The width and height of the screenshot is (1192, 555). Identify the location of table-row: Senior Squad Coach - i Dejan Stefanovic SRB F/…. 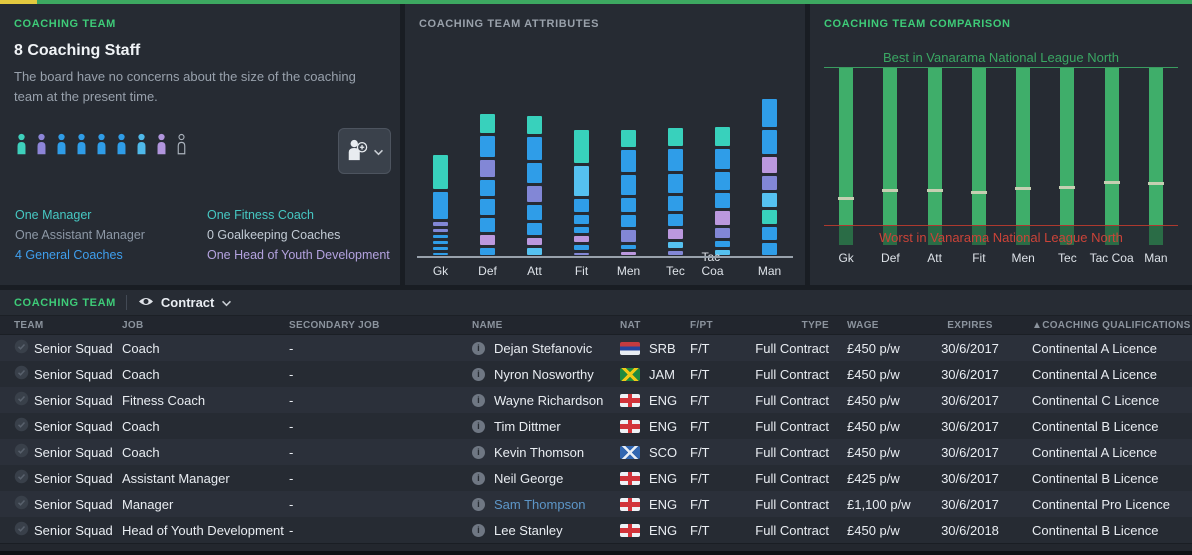
(596, 348).